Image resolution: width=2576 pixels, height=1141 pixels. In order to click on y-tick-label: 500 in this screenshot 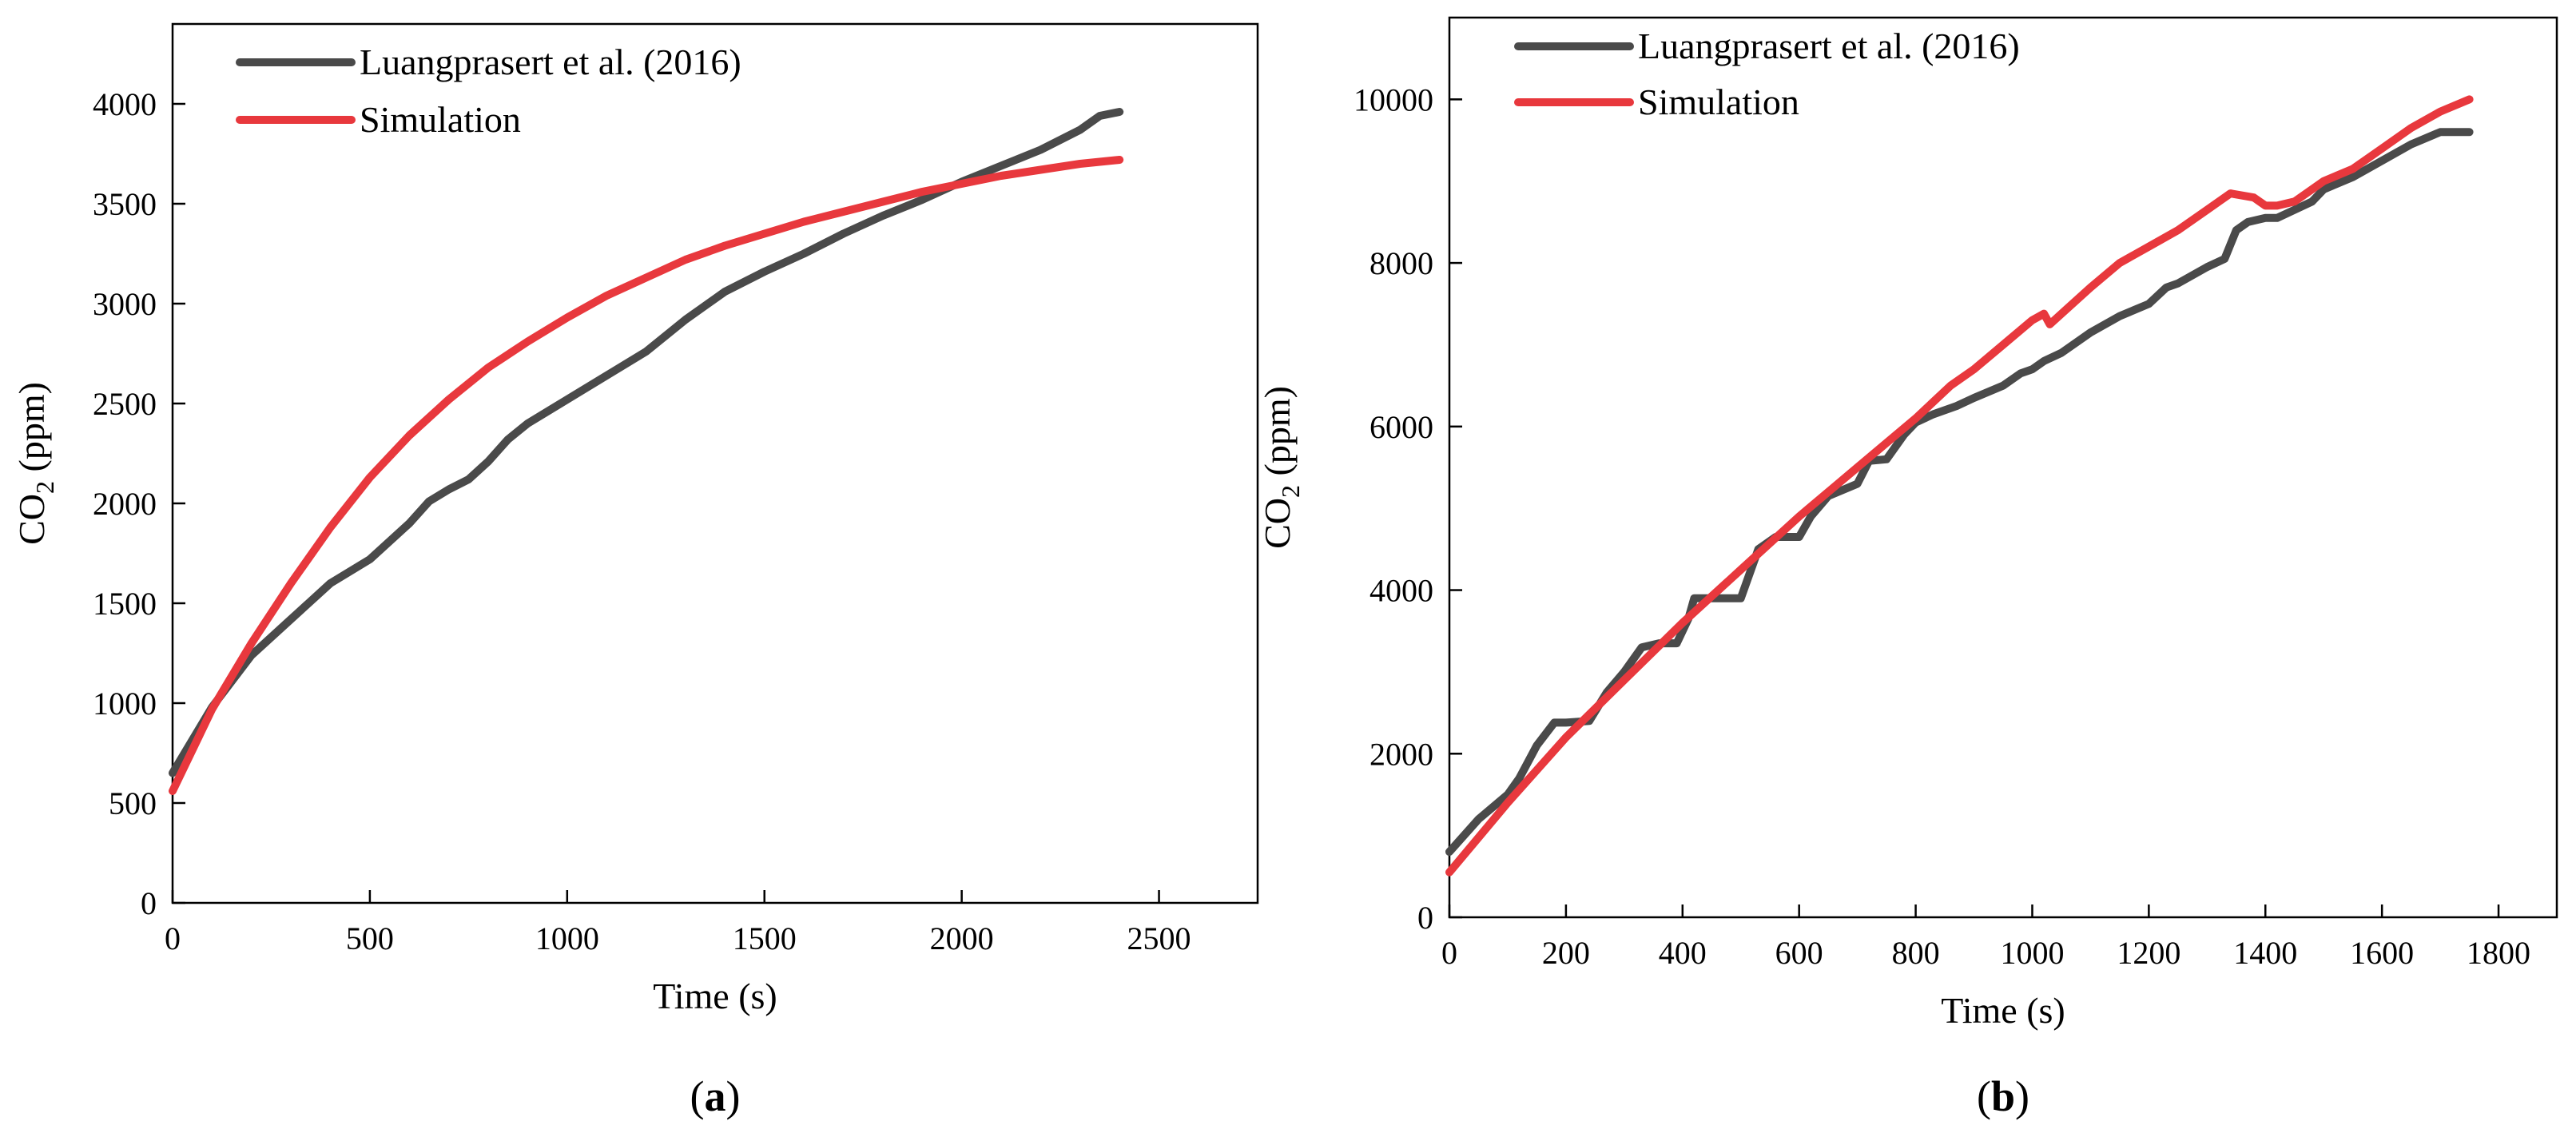, I will do `click(133, 803)`.